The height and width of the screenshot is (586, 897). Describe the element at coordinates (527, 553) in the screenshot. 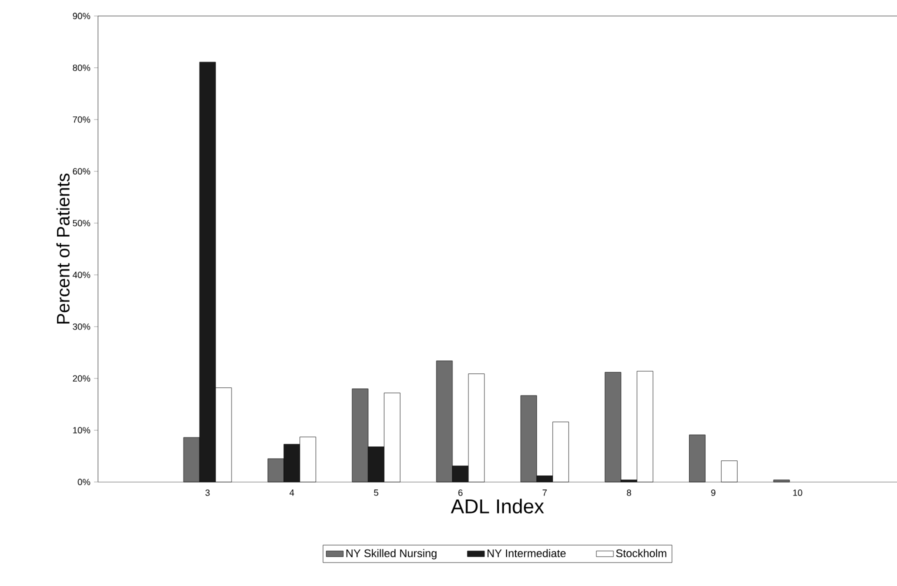

I see `legend-label: NY Intermediate` at that location.